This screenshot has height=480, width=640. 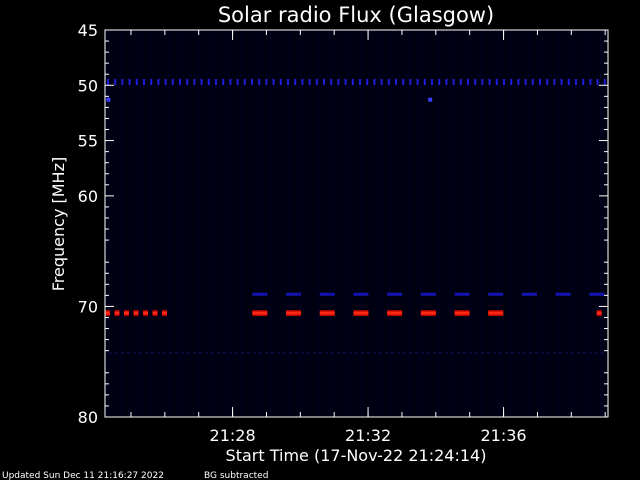 What do you see at coordinates (88, 417) in the screenshot?
I see `y-tick-label: 80` at bounding box center [88, 417].